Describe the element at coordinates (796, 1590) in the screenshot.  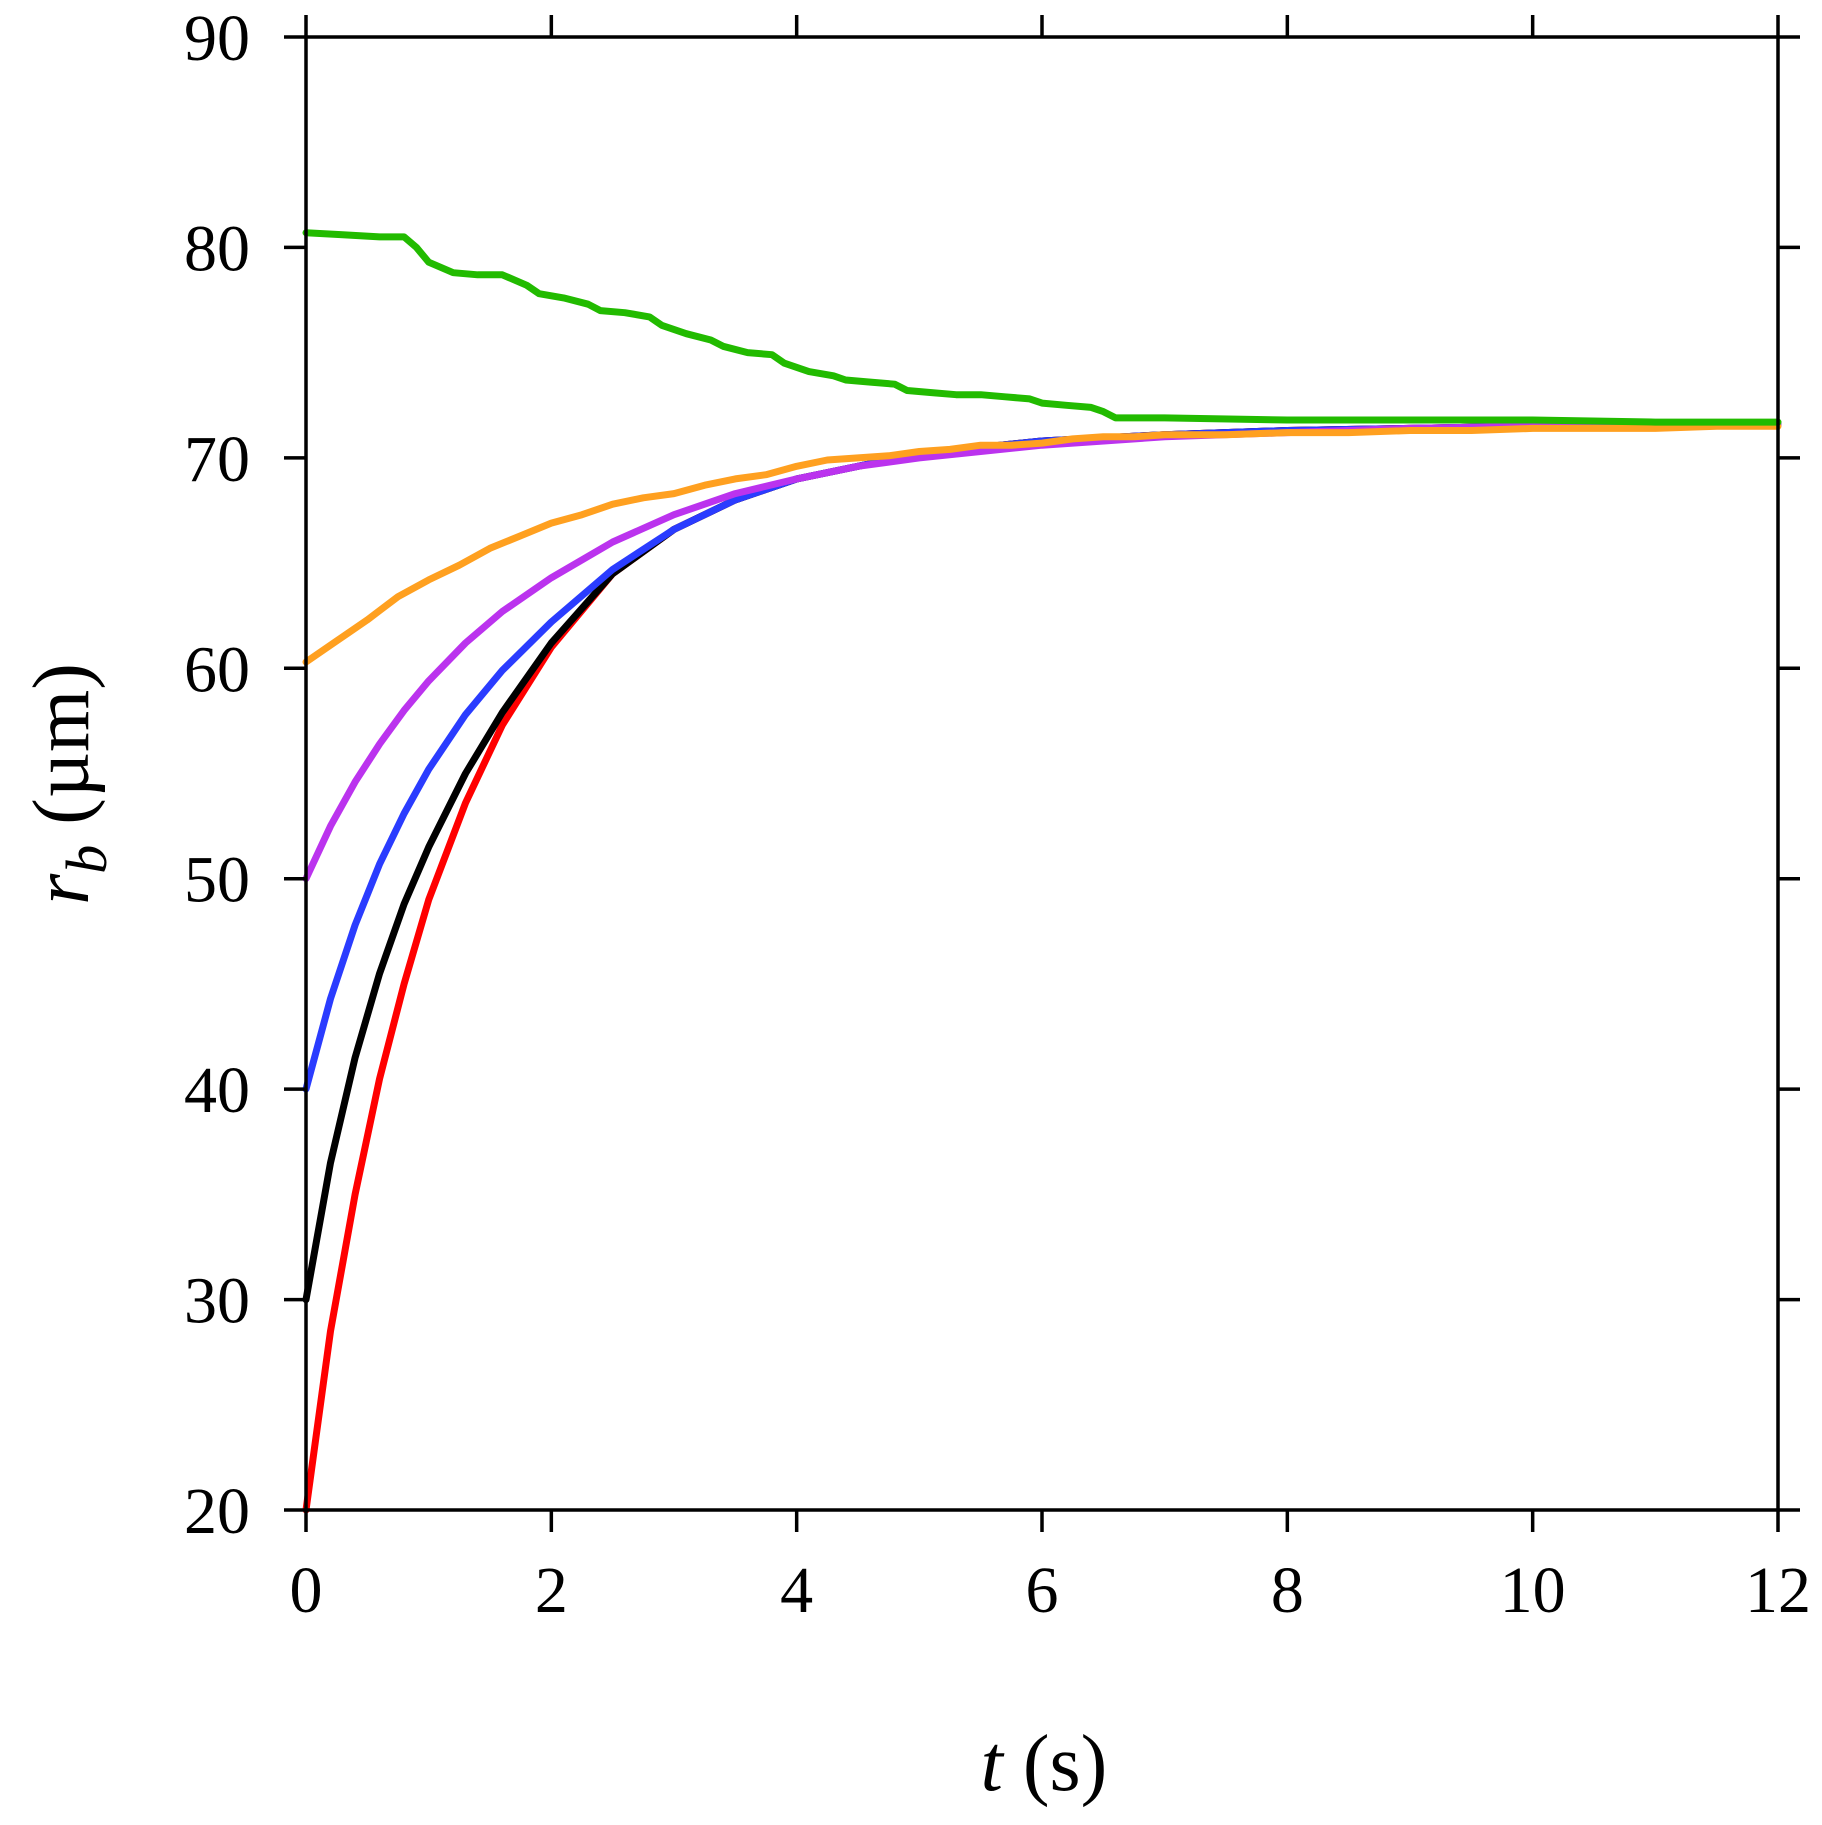
I see `x-tick-label: 4` at that location.